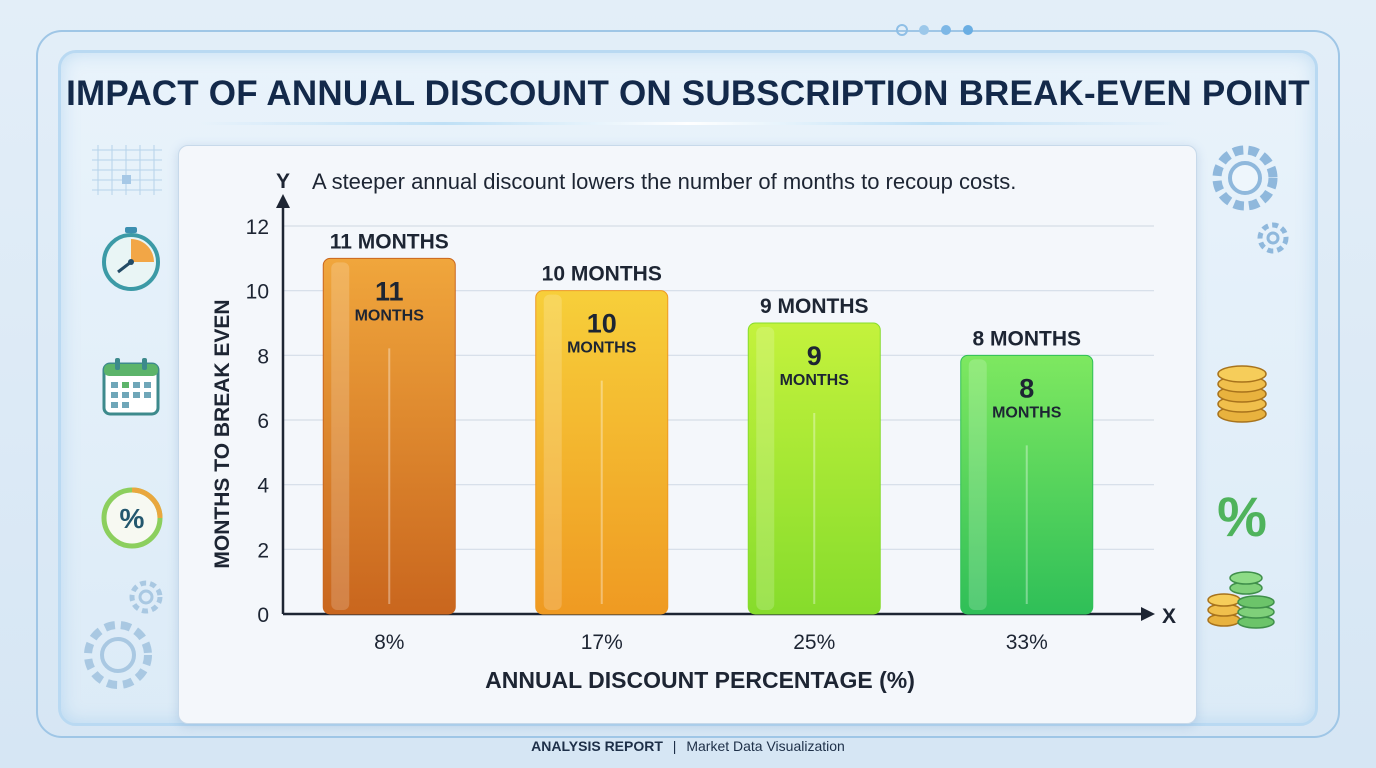 The height and width of the screenshot is (768, 1376). I want to click on calendar-icon, so click(131, 387).